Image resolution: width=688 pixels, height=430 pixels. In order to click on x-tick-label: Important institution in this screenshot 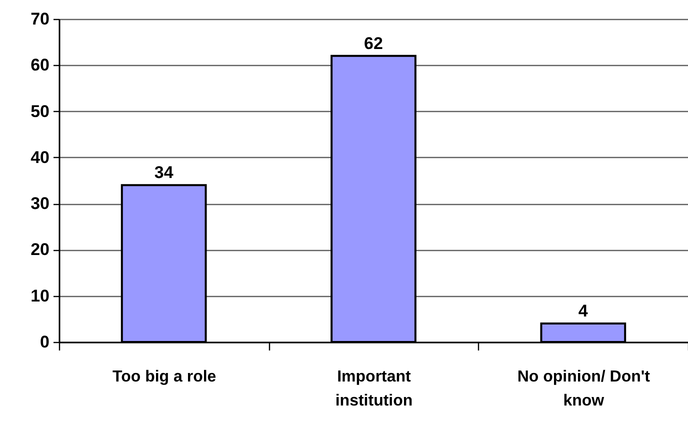, I will do `click(374, 389)`.